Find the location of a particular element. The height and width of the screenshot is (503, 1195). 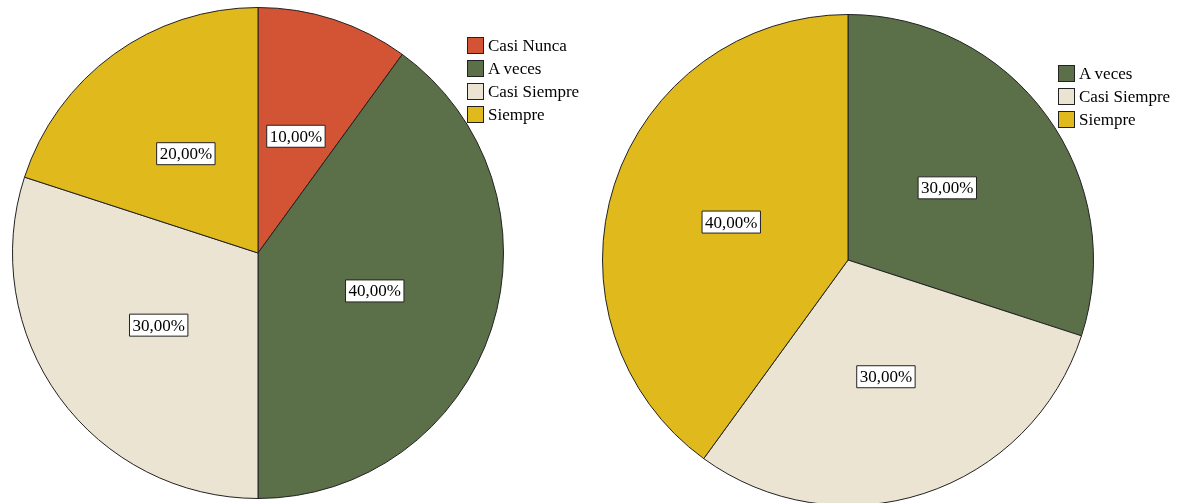

legend-label: Casi Nunca is located at coordinates (527, 46).